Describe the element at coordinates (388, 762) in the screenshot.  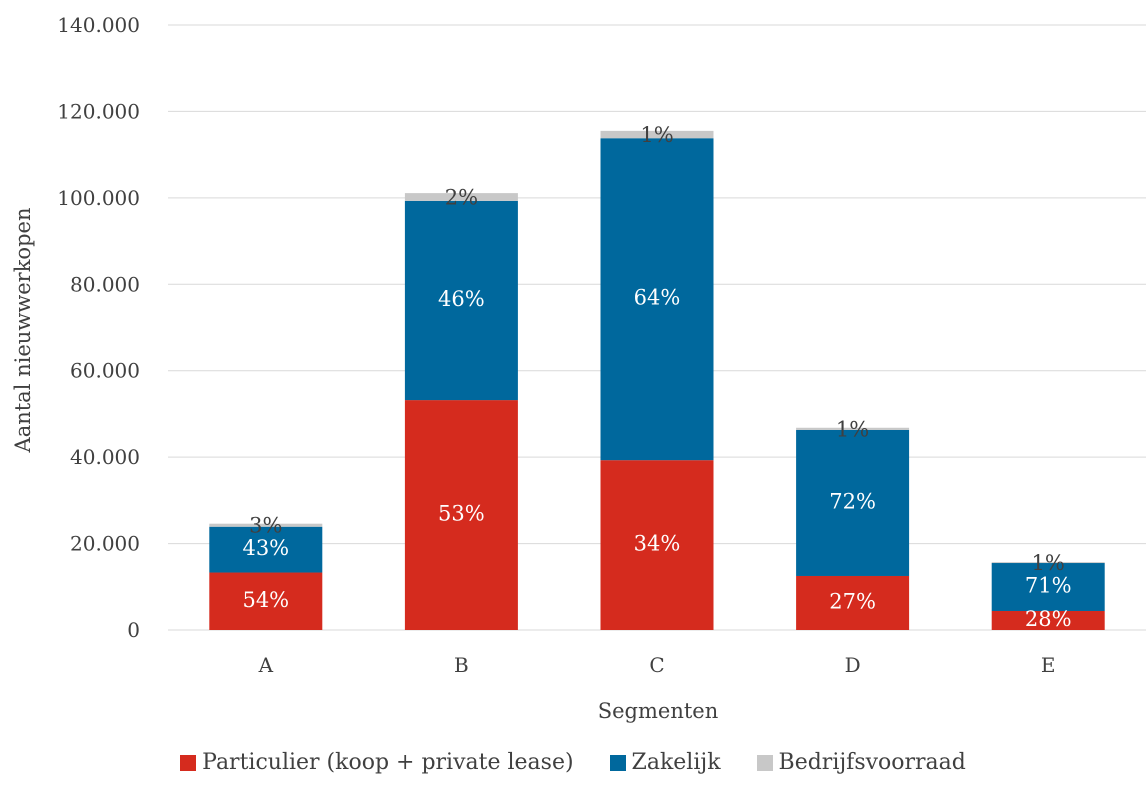
I see `legend-label: Particulier (koop + private lease)` at that location.